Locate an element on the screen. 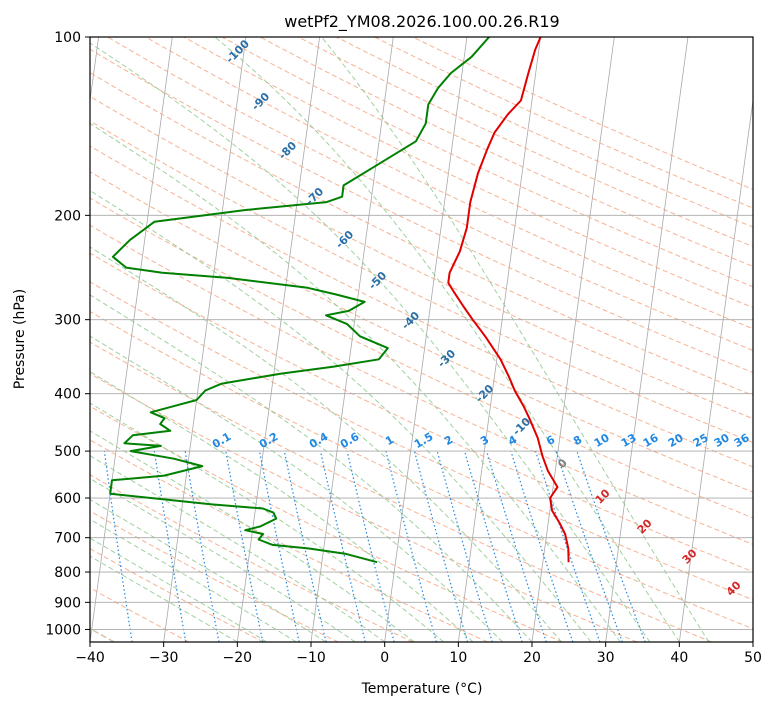 The image size is (775, 708). y-tick-label: 900 is located at coordinates (67, 603).